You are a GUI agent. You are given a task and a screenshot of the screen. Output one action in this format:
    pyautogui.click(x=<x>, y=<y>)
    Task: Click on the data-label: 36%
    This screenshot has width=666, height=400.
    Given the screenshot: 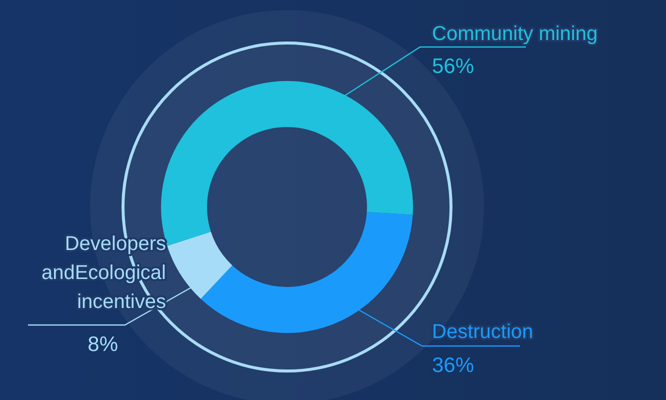 What is the action you would take?
    pyautogui.click(x=453, y=365)
    